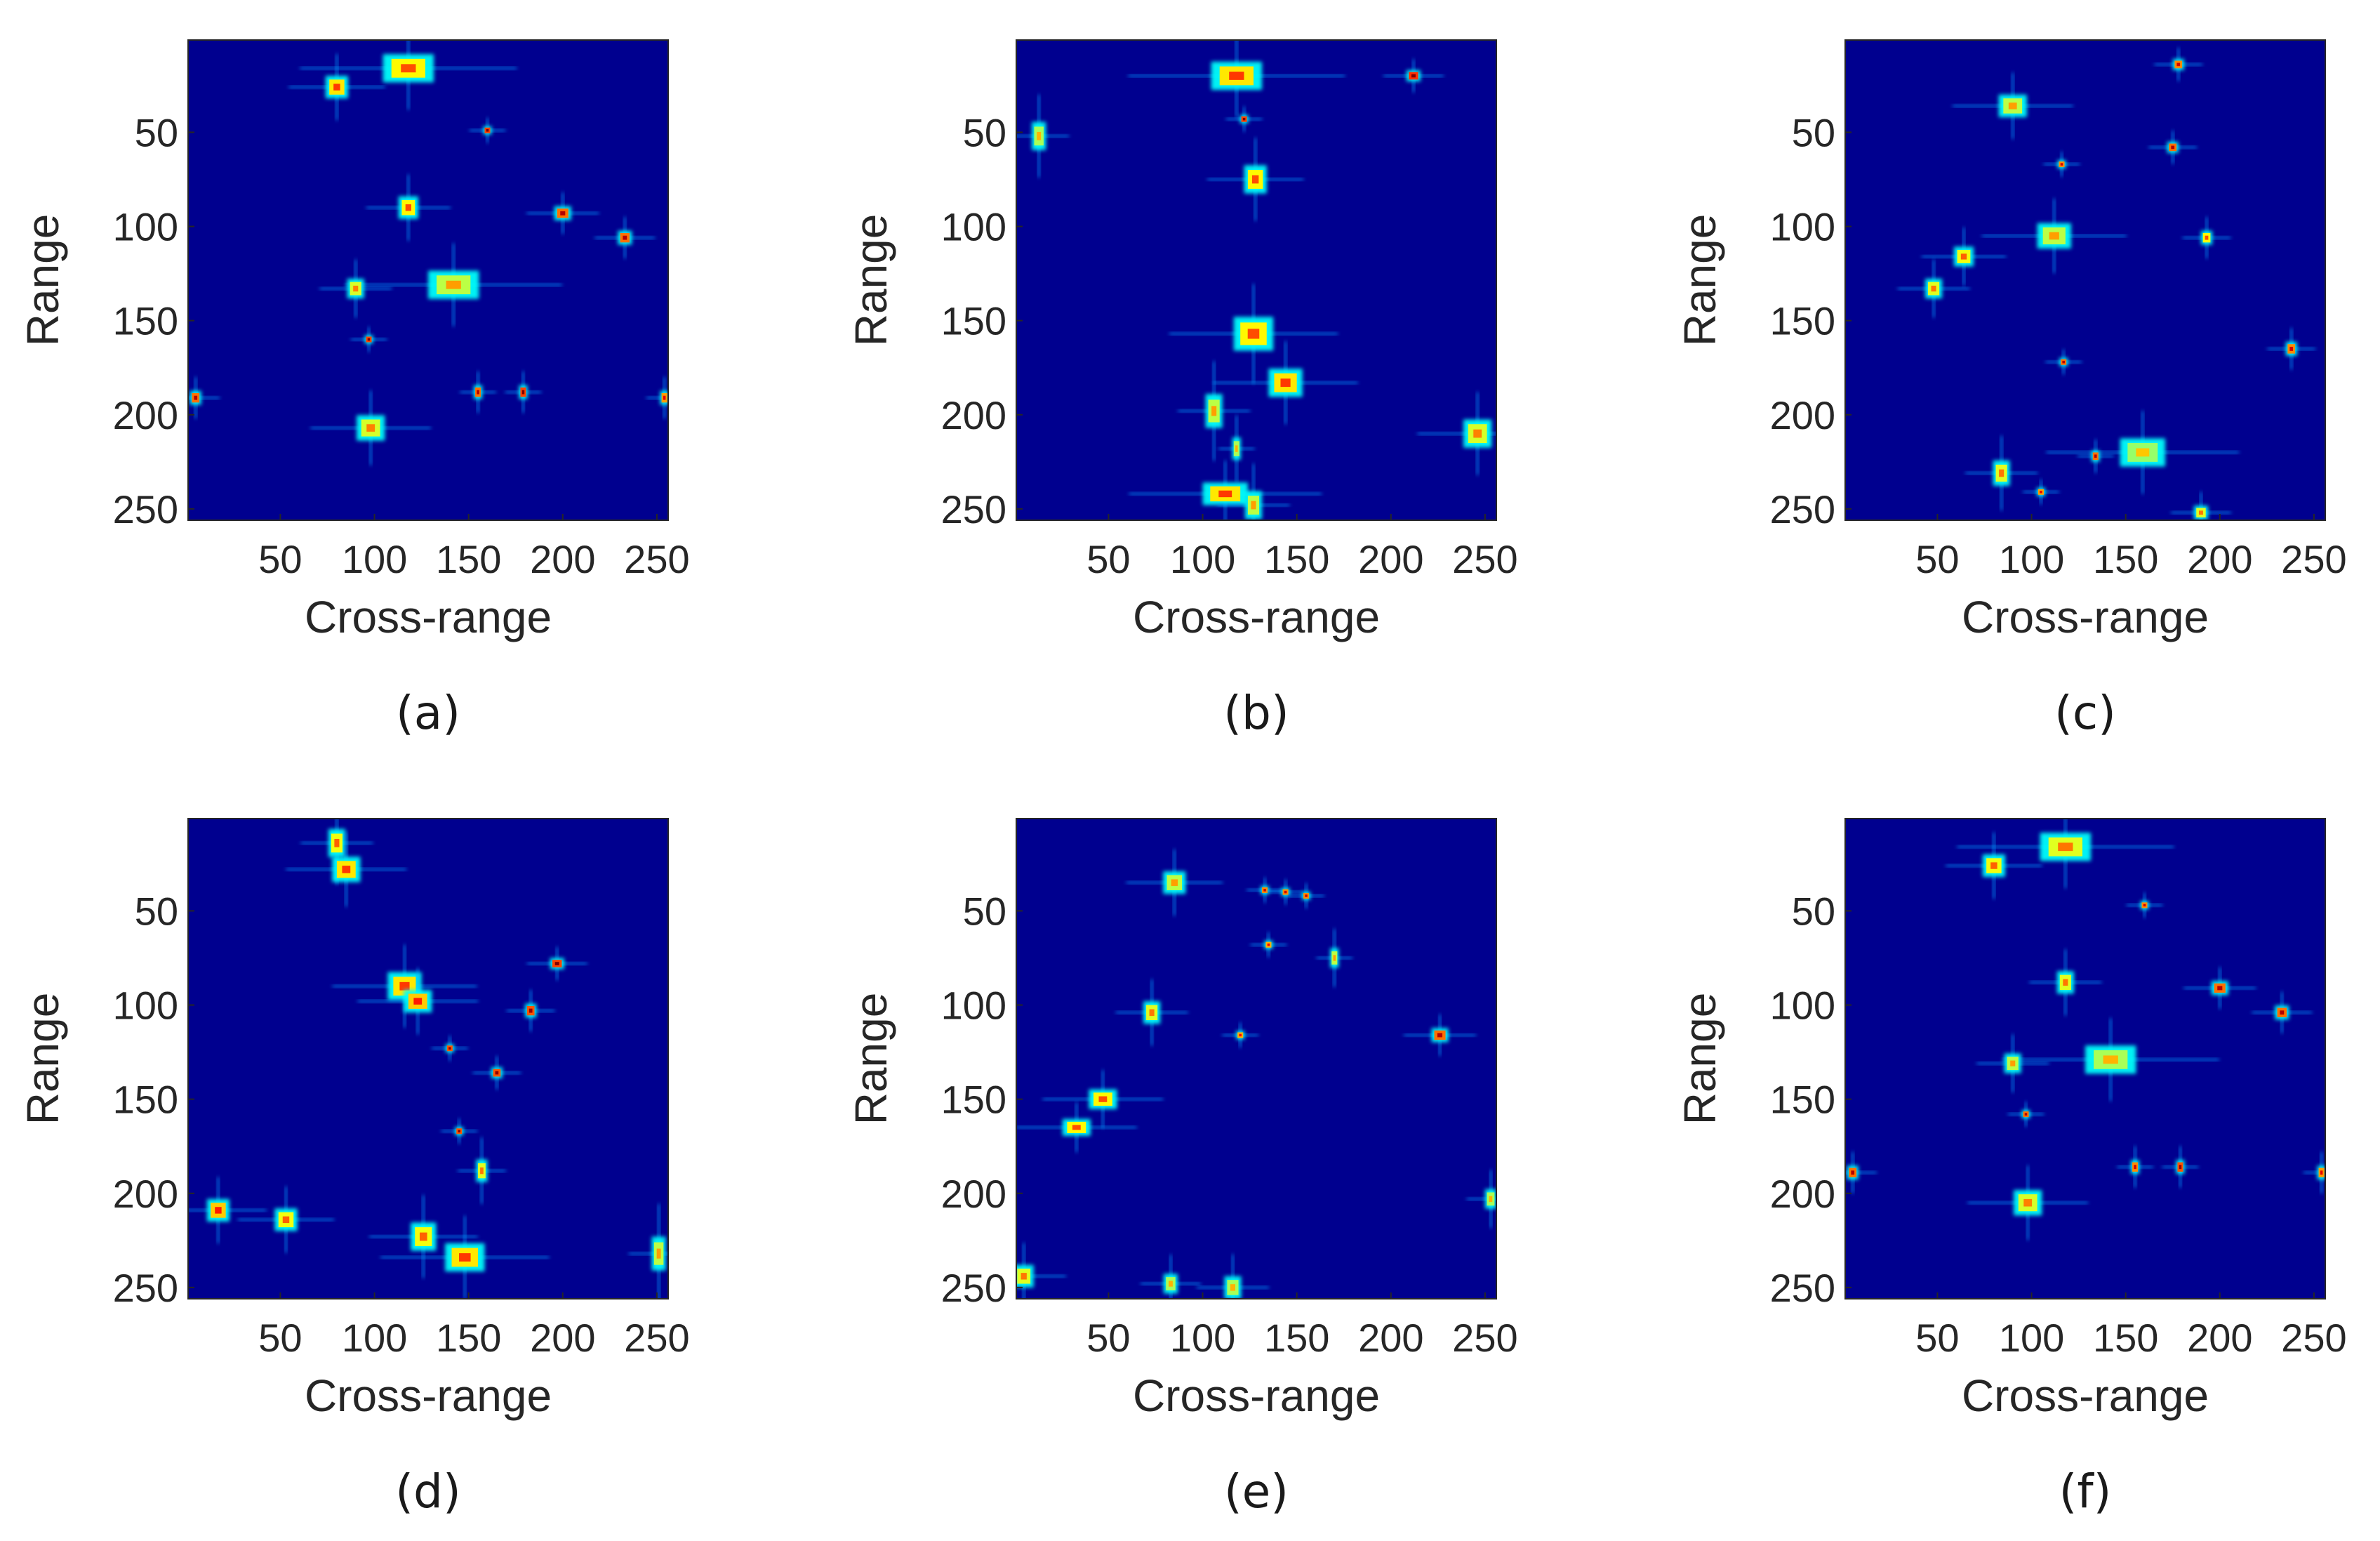 Image resolution: width=2380 pixels, height=1541 pixels. What do you see at coordinates (427, 1492) in the screenshot?
I see `panel-caption: (d)` at bounding box center [427, 1492].